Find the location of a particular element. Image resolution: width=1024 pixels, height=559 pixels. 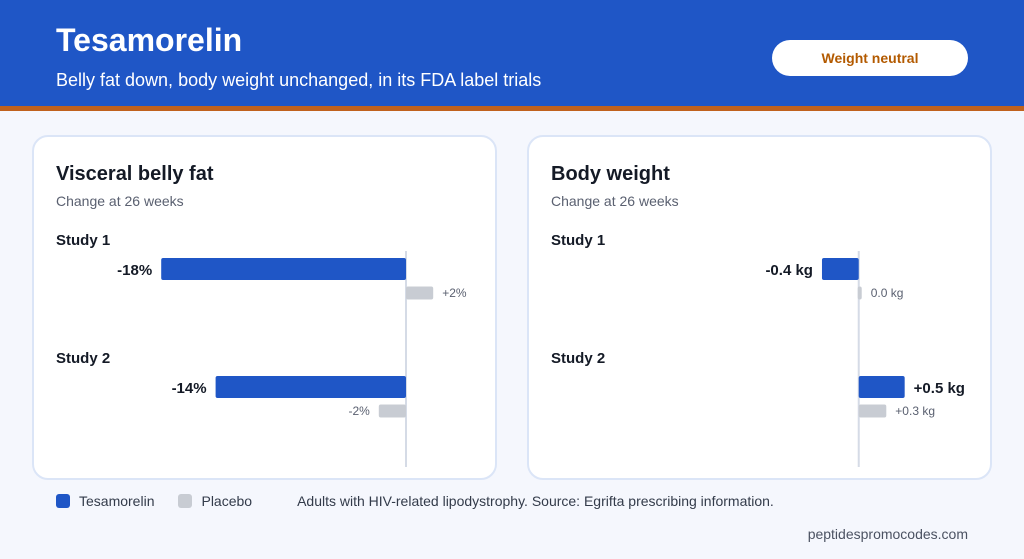

treatment-value-label: -14% is located at coordinates (189, 388).